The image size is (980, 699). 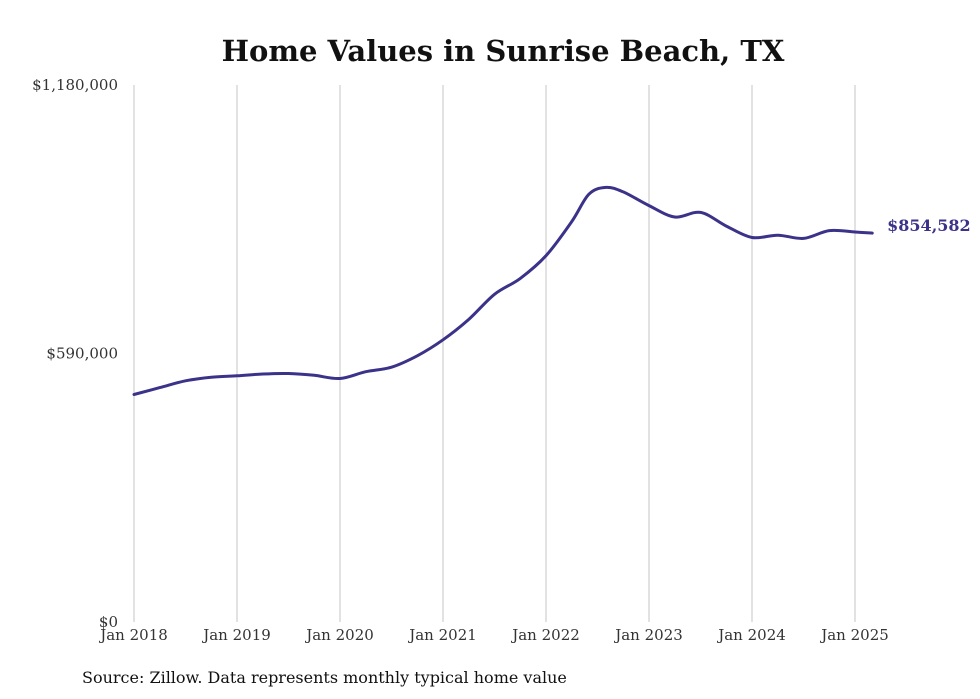 I want to click on x-tick-label: Jan 2025, so click(x=854, y=635).